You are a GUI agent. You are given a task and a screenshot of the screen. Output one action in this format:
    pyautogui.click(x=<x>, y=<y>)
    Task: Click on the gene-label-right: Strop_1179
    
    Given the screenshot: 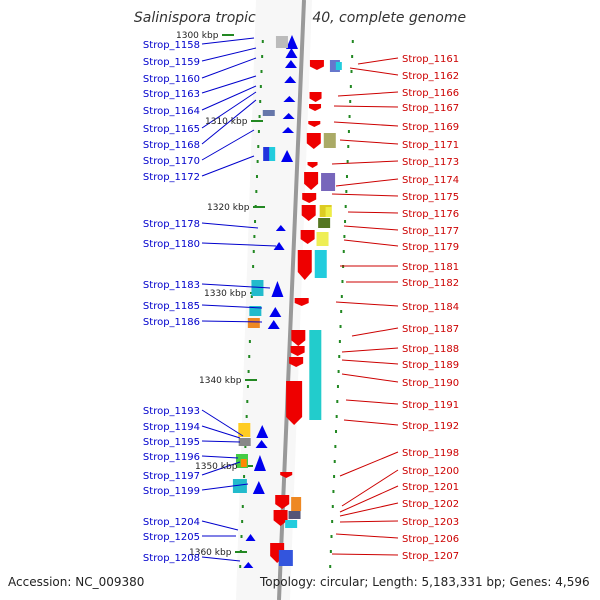 What is the action you would take?
    pyautogui.click(x=430, y=247)
    